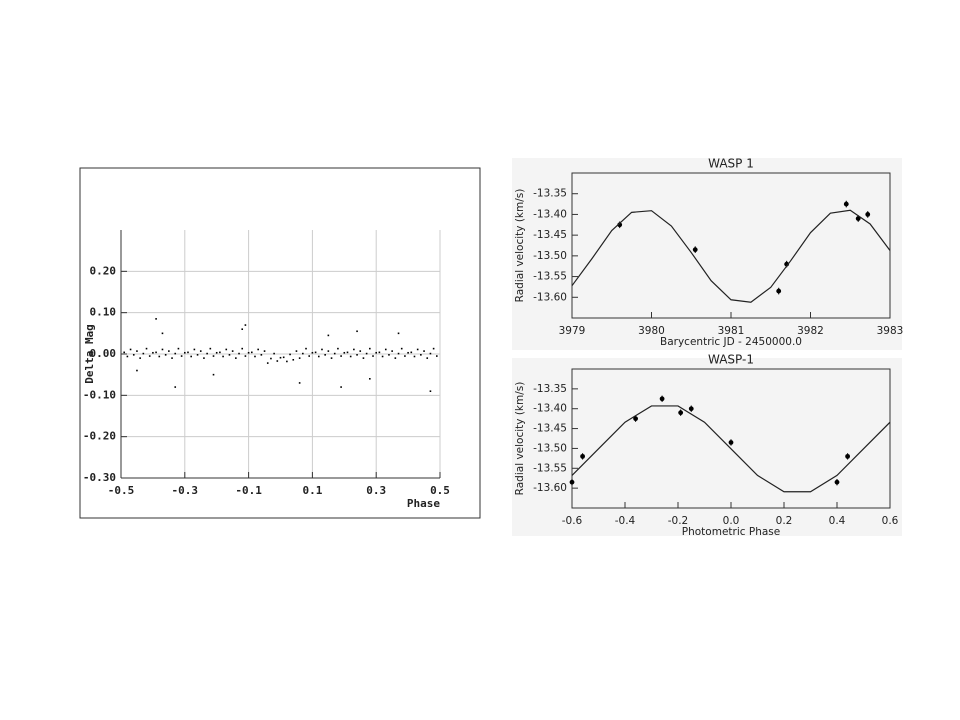 The width and height of the screenshot is (960, 720). Describe the element at coordinates (99, 436) in the screenshot. I see `y-tick-label: -0.20` at that location.